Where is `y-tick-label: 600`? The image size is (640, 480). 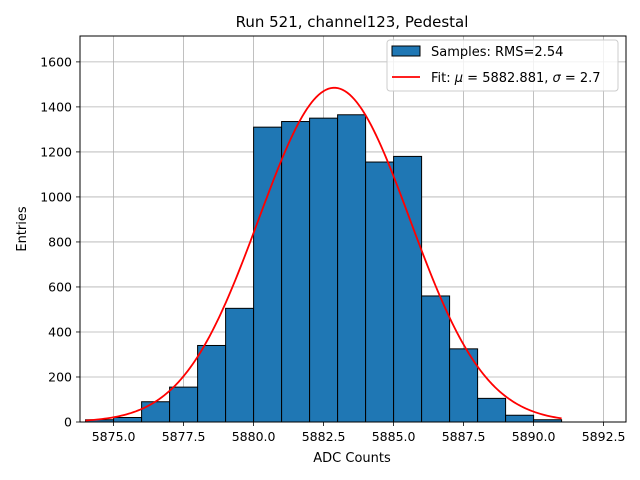 y-tick-label: 600 is located at coordinates (60, 286).